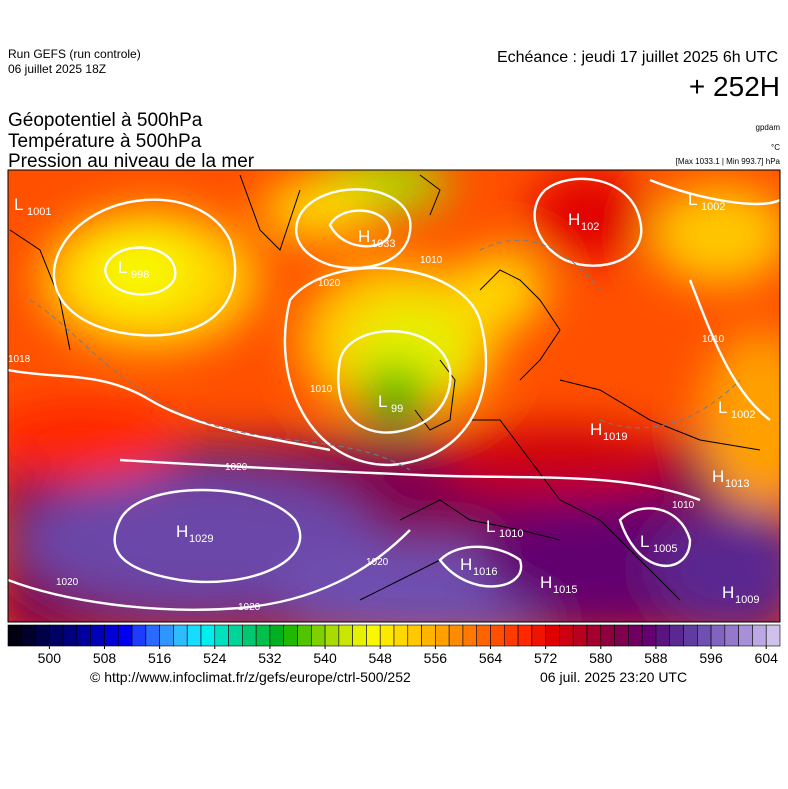 The width and height of the screenshot is (788, 789). I want to click on pressure-value: 102, so click(590, 227).